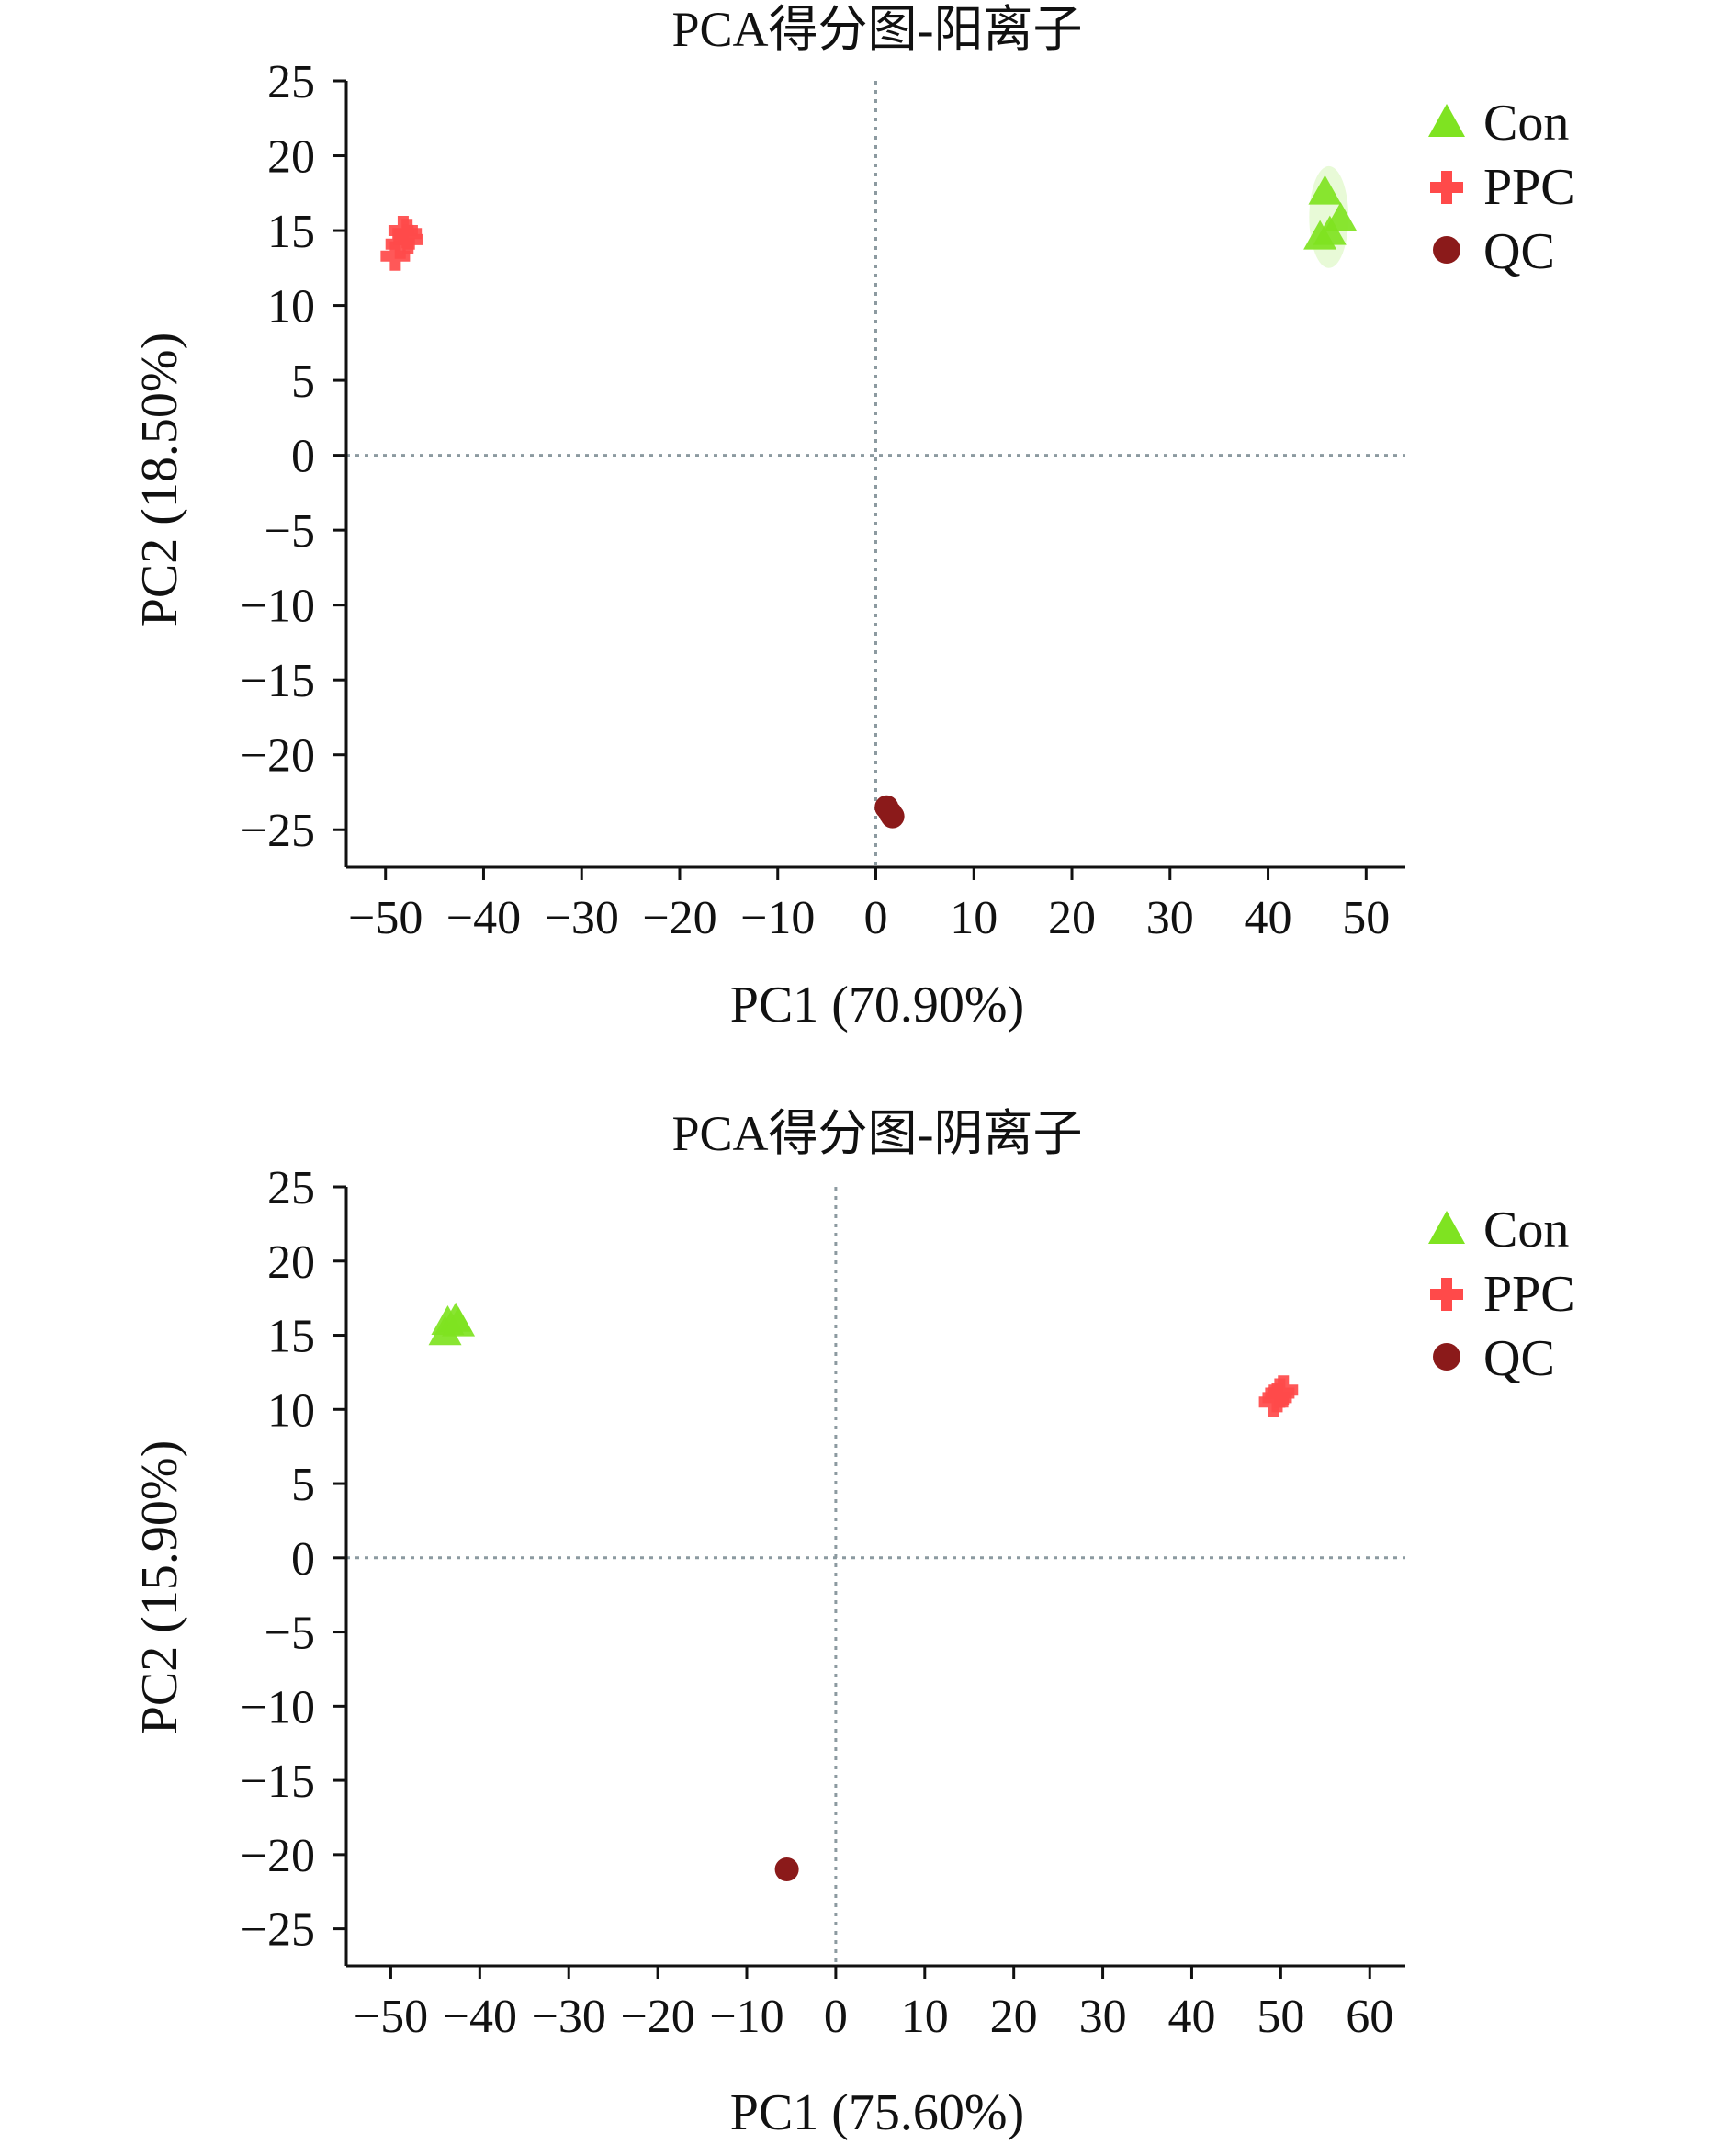 The width and height of the screenshot is (1736, 2156). I want to click on chart-title: PCA得分图-阳离子, so click(876, 30).